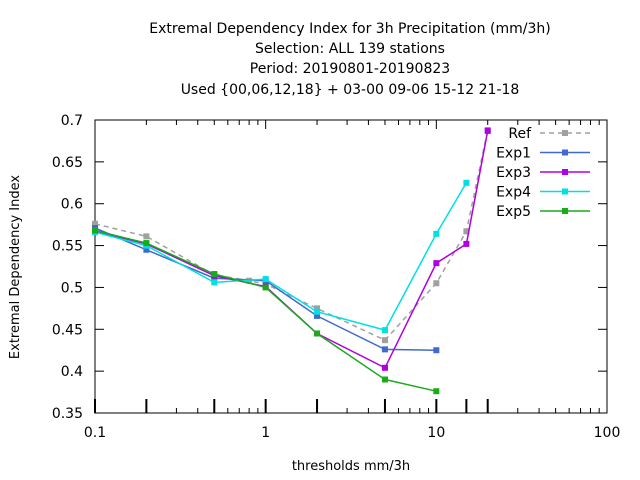 The image size is (640, 480). Describe the element at coordinates (565, 191) in the screenshot. I see `legend-marker-exp4` at that location.